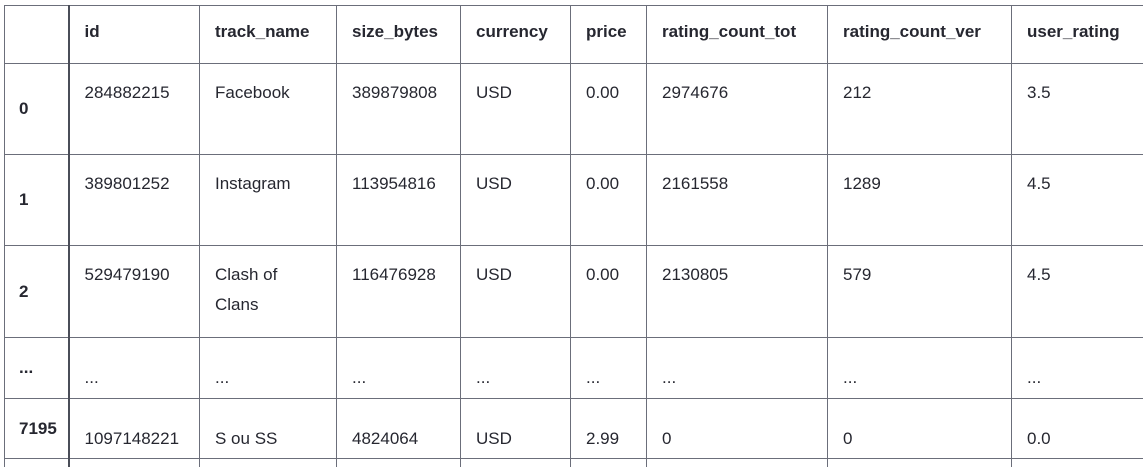 The image size is (1143, 467). Describe the element at coordinates (1077, 109) in the screenshot. I see `table-cell: 3.5` at that location.